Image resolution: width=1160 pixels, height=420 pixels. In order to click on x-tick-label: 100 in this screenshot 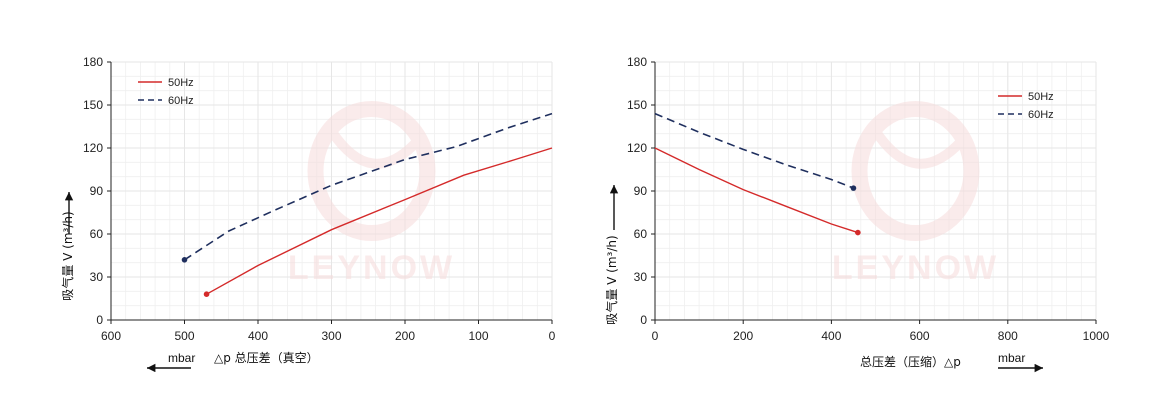, I will do `click(478, 336)`.